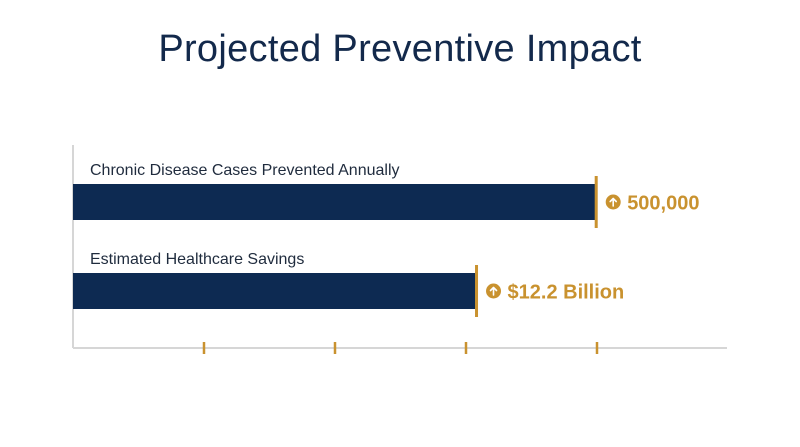 This screenshot has width=800, height=447. I want to click on data-label: $12.2 Billion, so click(566, 293).